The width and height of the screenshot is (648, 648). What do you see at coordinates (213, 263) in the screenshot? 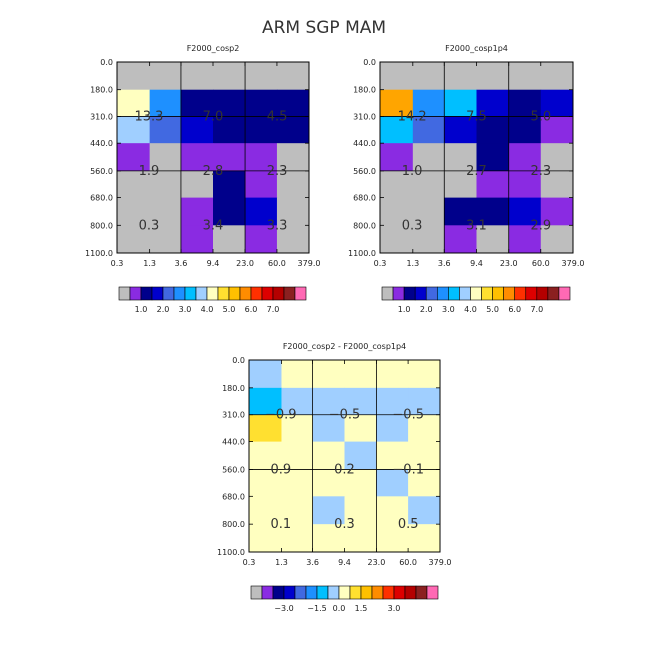
I see `x-tick-label: 9.4` at bounding box center [213, 263].